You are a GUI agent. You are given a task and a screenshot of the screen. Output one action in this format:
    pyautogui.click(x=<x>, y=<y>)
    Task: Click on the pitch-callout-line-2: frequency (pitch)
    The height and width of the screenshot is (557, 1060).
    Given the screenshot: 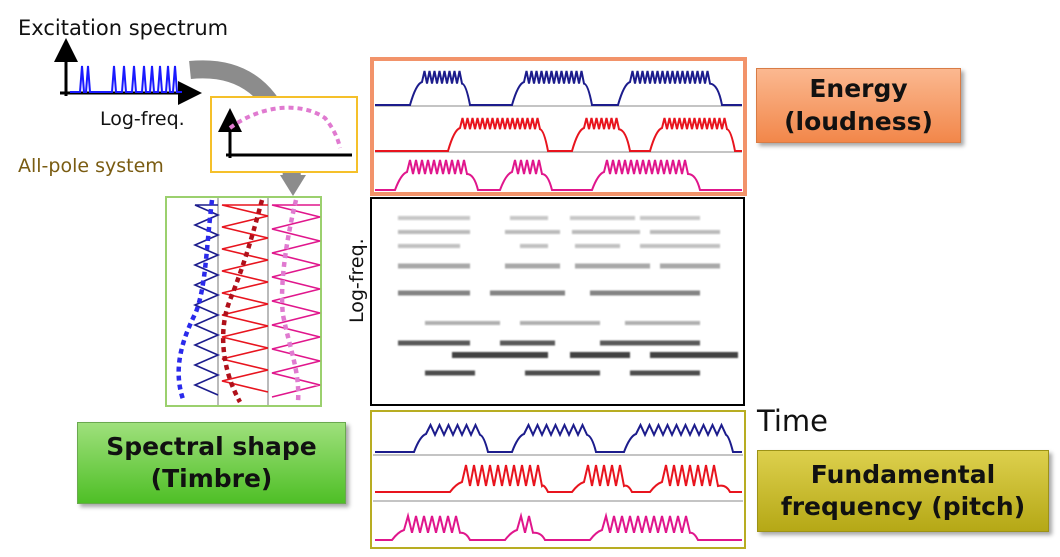 What is the action you would take?
    pyautogui.click(x=903, y=506)
    